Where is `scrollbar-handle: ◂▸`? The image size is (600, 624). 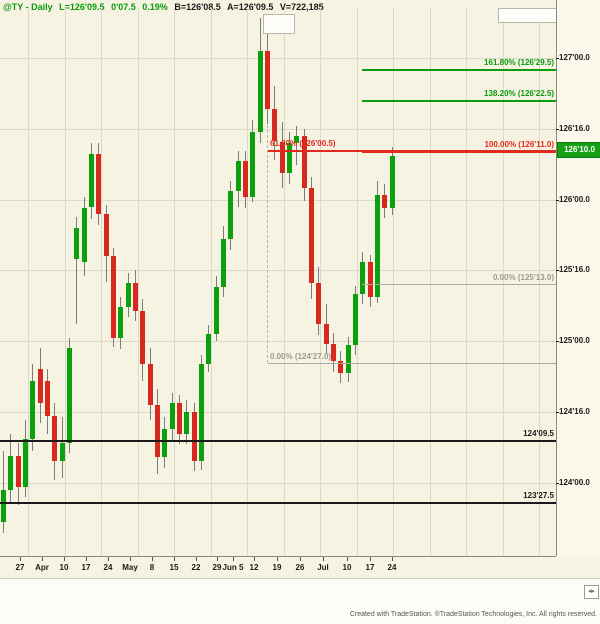
scrollbar-handle: ◂▸ is located at coordinates (591, 592).